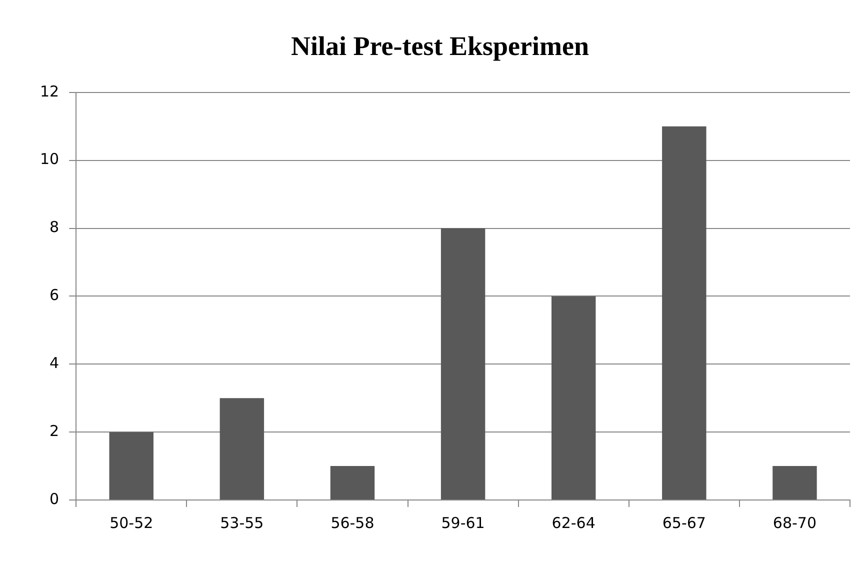 The image size is (862, 561). Describe the element at coordinates (55, 227) in the screenshot. I see `y-tick-label: 8` at that location.